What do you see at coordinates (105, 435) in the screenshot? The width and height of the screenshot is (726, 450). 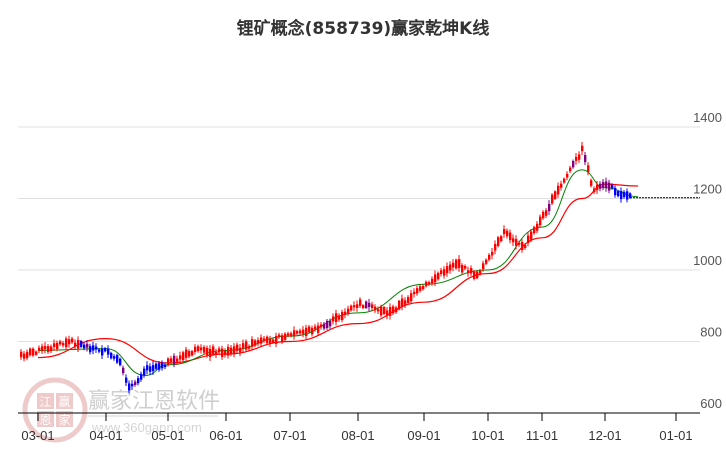 I see `x-axis-label: 04-01` at bounding box center [105, 435].